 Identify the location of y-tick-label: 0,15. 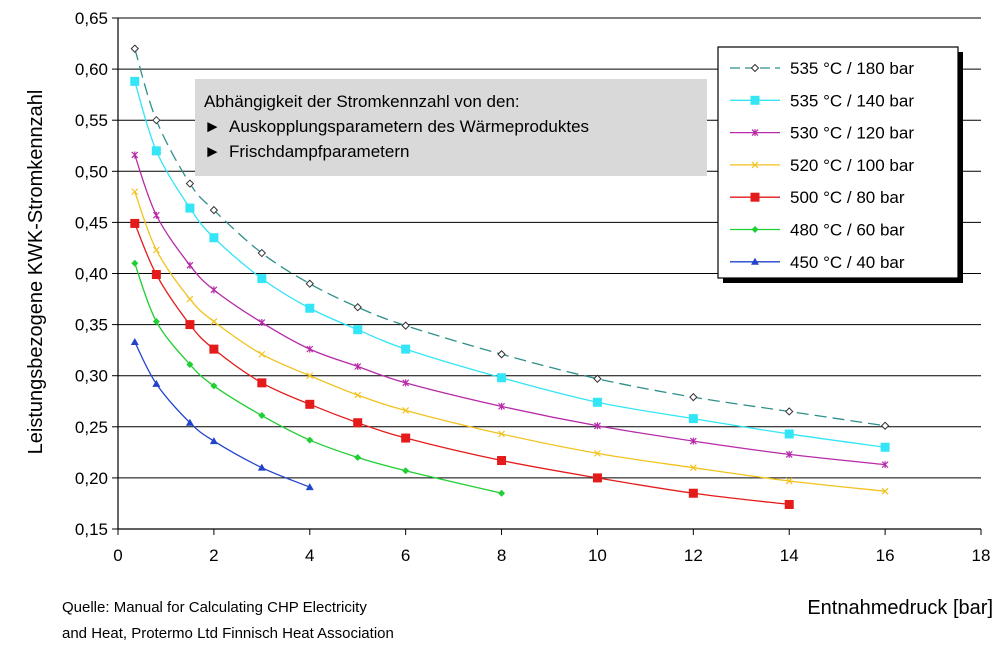
(91, 529).